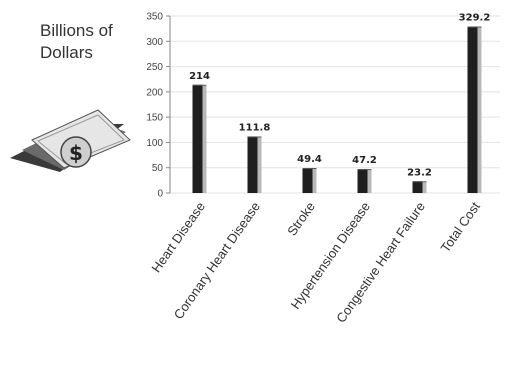  What do you see at coordinates (154, 92) in the screenshot?
I see `y-tick-label: 200` at bounding box center [154, 92].